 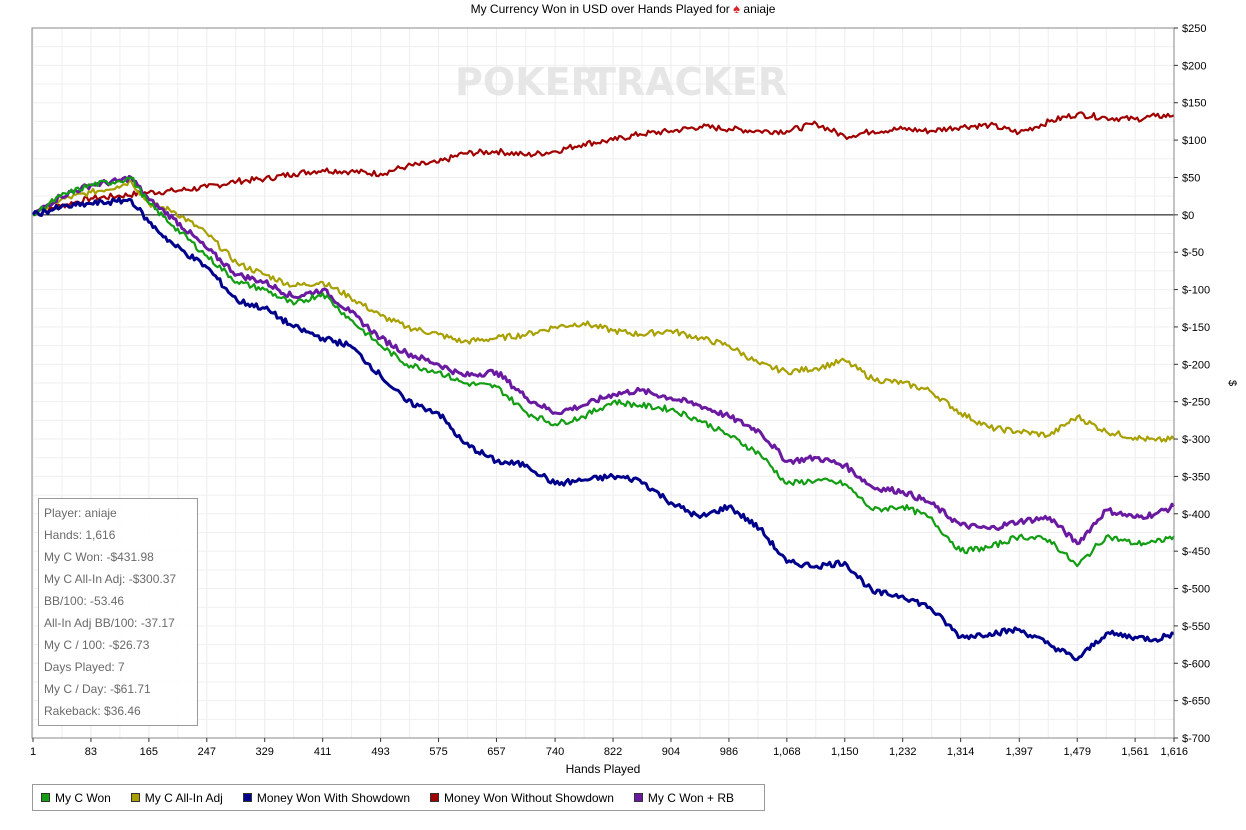 What do you see at coordinates (97, 645) in the screenshot?
I see `stats-line: My C / 100: -$26.73` at bounding box center [97, 645].